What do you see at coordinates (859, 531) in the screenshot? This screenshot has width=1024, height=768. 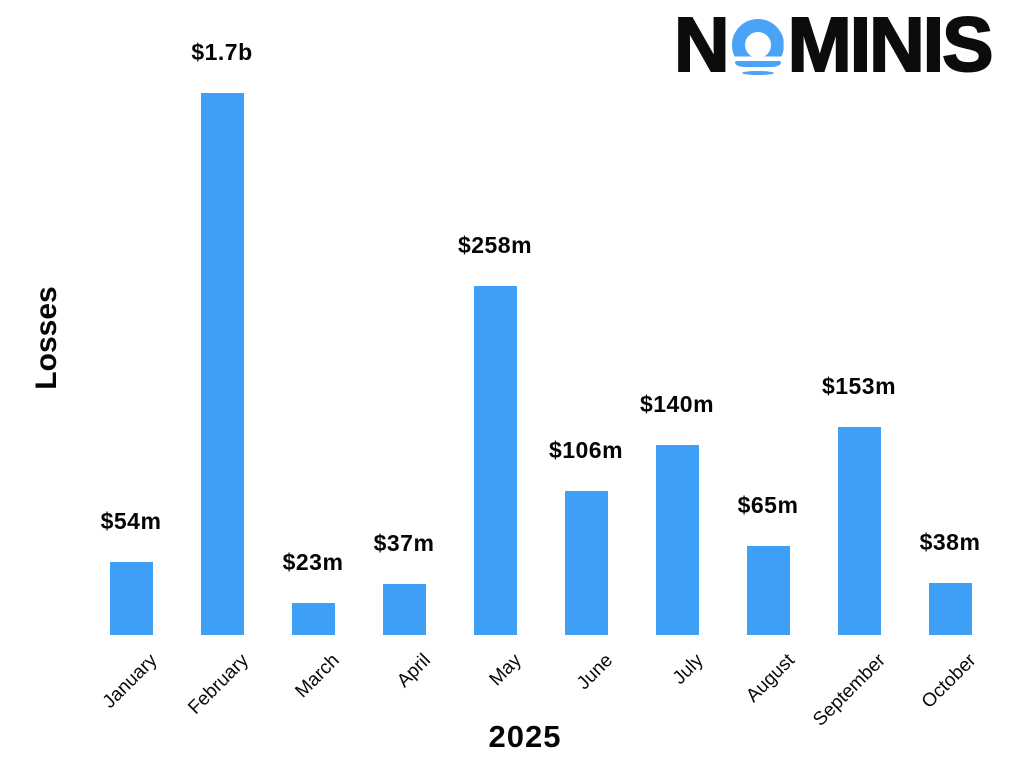 I see `bar-september` at bounding box center [859, 531].